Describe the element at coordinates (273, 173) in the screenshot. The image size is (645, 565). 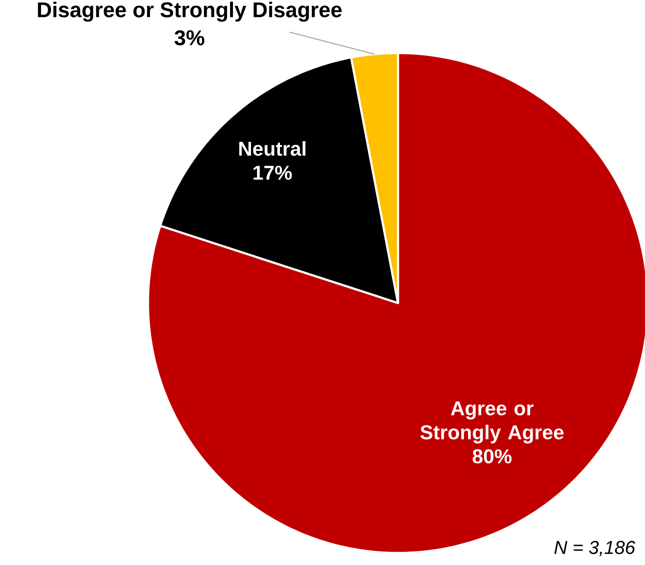
I see `data-label: 17%` at that location.